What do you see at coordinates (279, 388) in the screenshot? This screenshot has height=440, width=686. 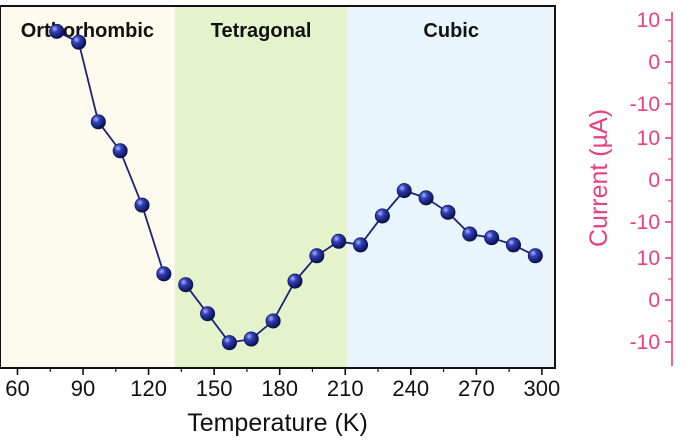 I see `x-tick-label: 180` at bounding box center [279, 388].